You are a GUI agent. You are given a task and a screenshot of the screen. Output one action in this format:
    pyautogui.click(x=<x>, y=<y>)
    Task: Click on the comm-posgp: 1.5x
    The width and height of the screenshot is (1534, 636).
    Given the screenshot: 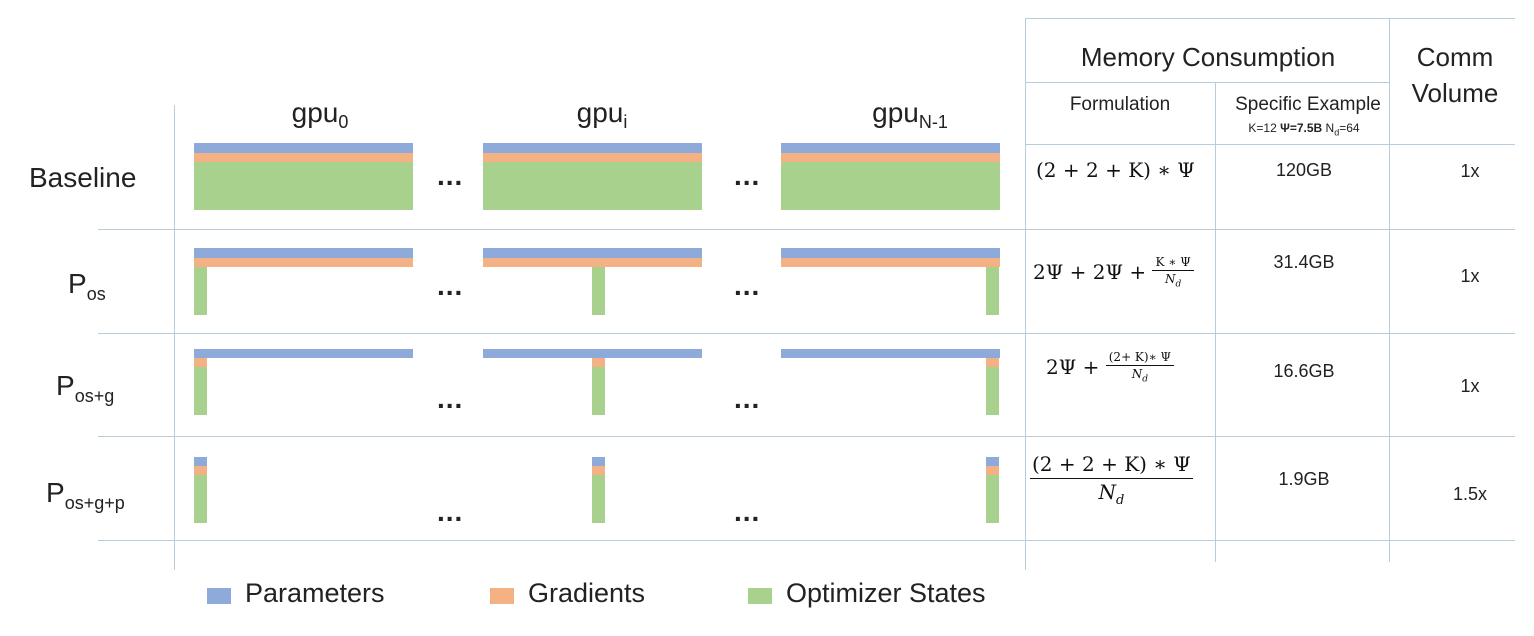 What is the action you would take?
    pyautogui.click(x=1470, y=494)
    